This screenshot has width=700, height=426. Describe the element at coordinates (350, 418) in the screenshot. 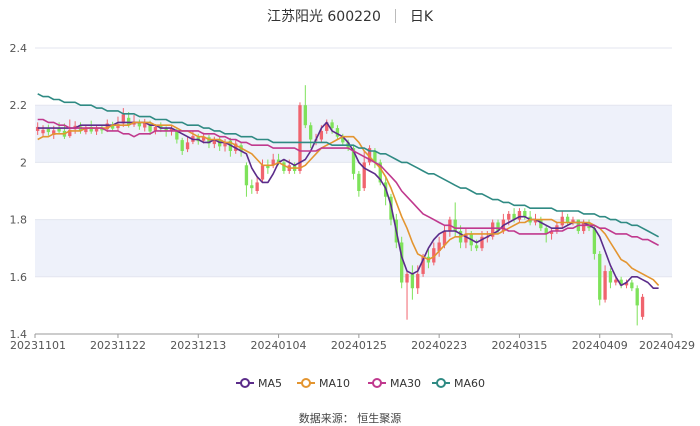

I see `data-source: 数据来源： 恒生聚源` at that location.